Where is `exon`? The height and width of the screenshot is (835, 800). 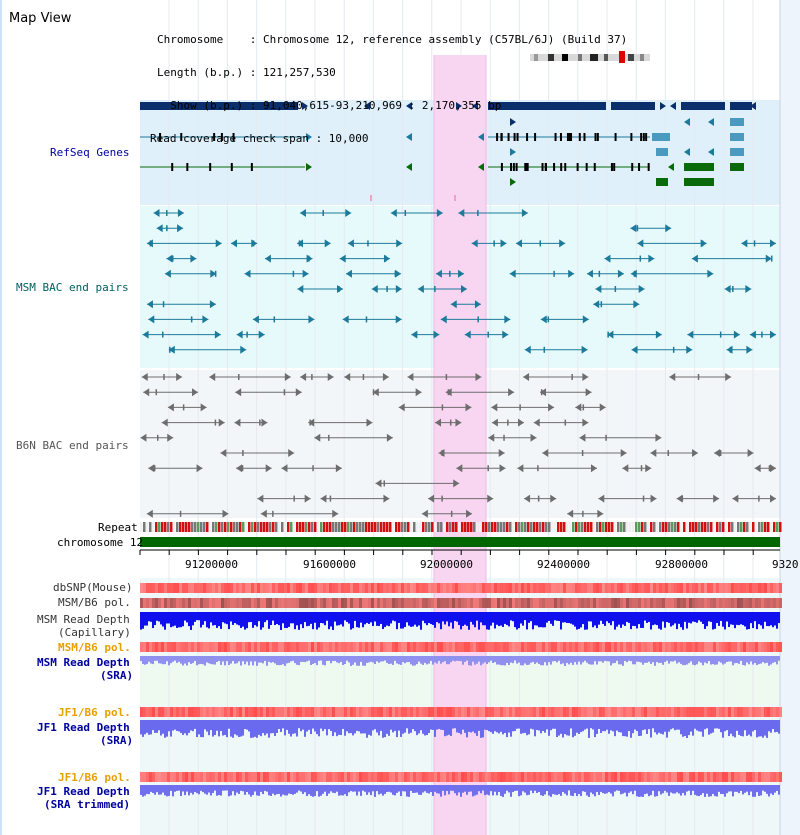
exon is located at coordinates (501, 167).